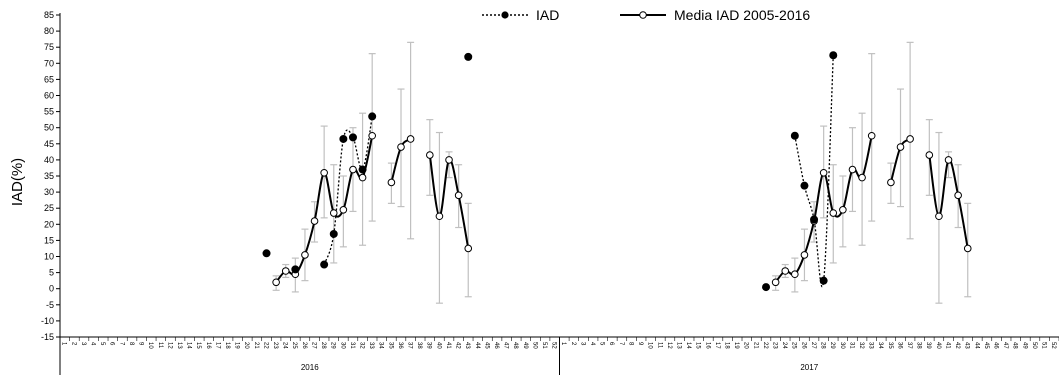 This screenshot has height=380, width=1059. Describe the element at coordinates (506, 345) in the screenshot. I see `x-tick-label: 47` at that location.